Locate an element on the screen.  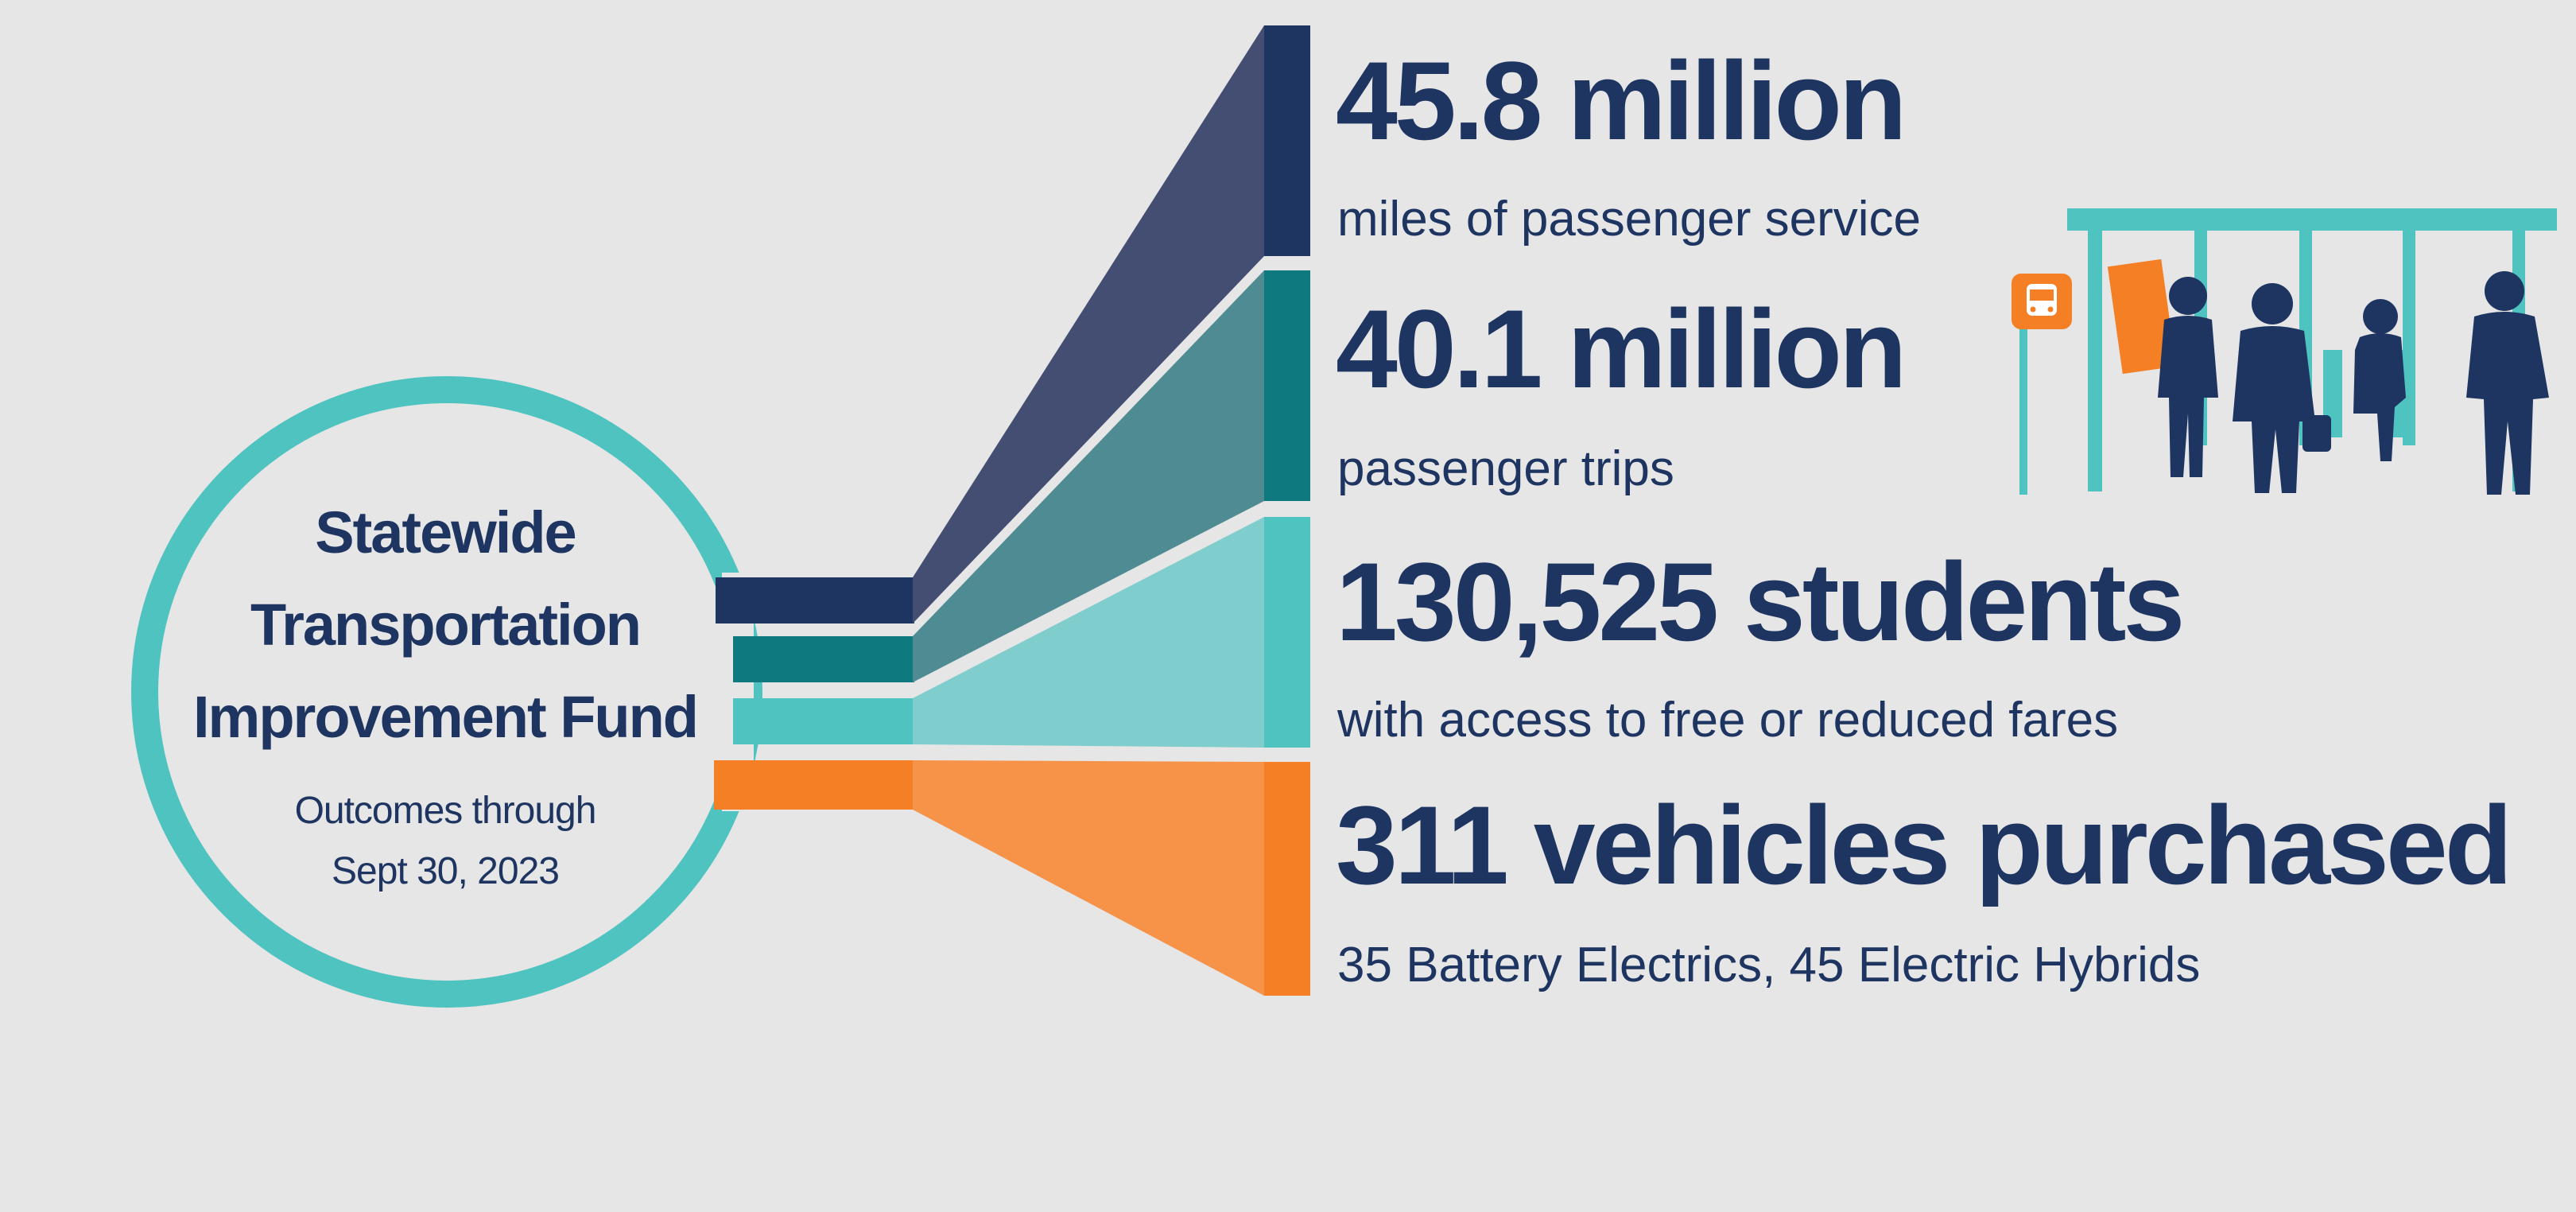
bus-icon is located at coordinates (2042, 302).